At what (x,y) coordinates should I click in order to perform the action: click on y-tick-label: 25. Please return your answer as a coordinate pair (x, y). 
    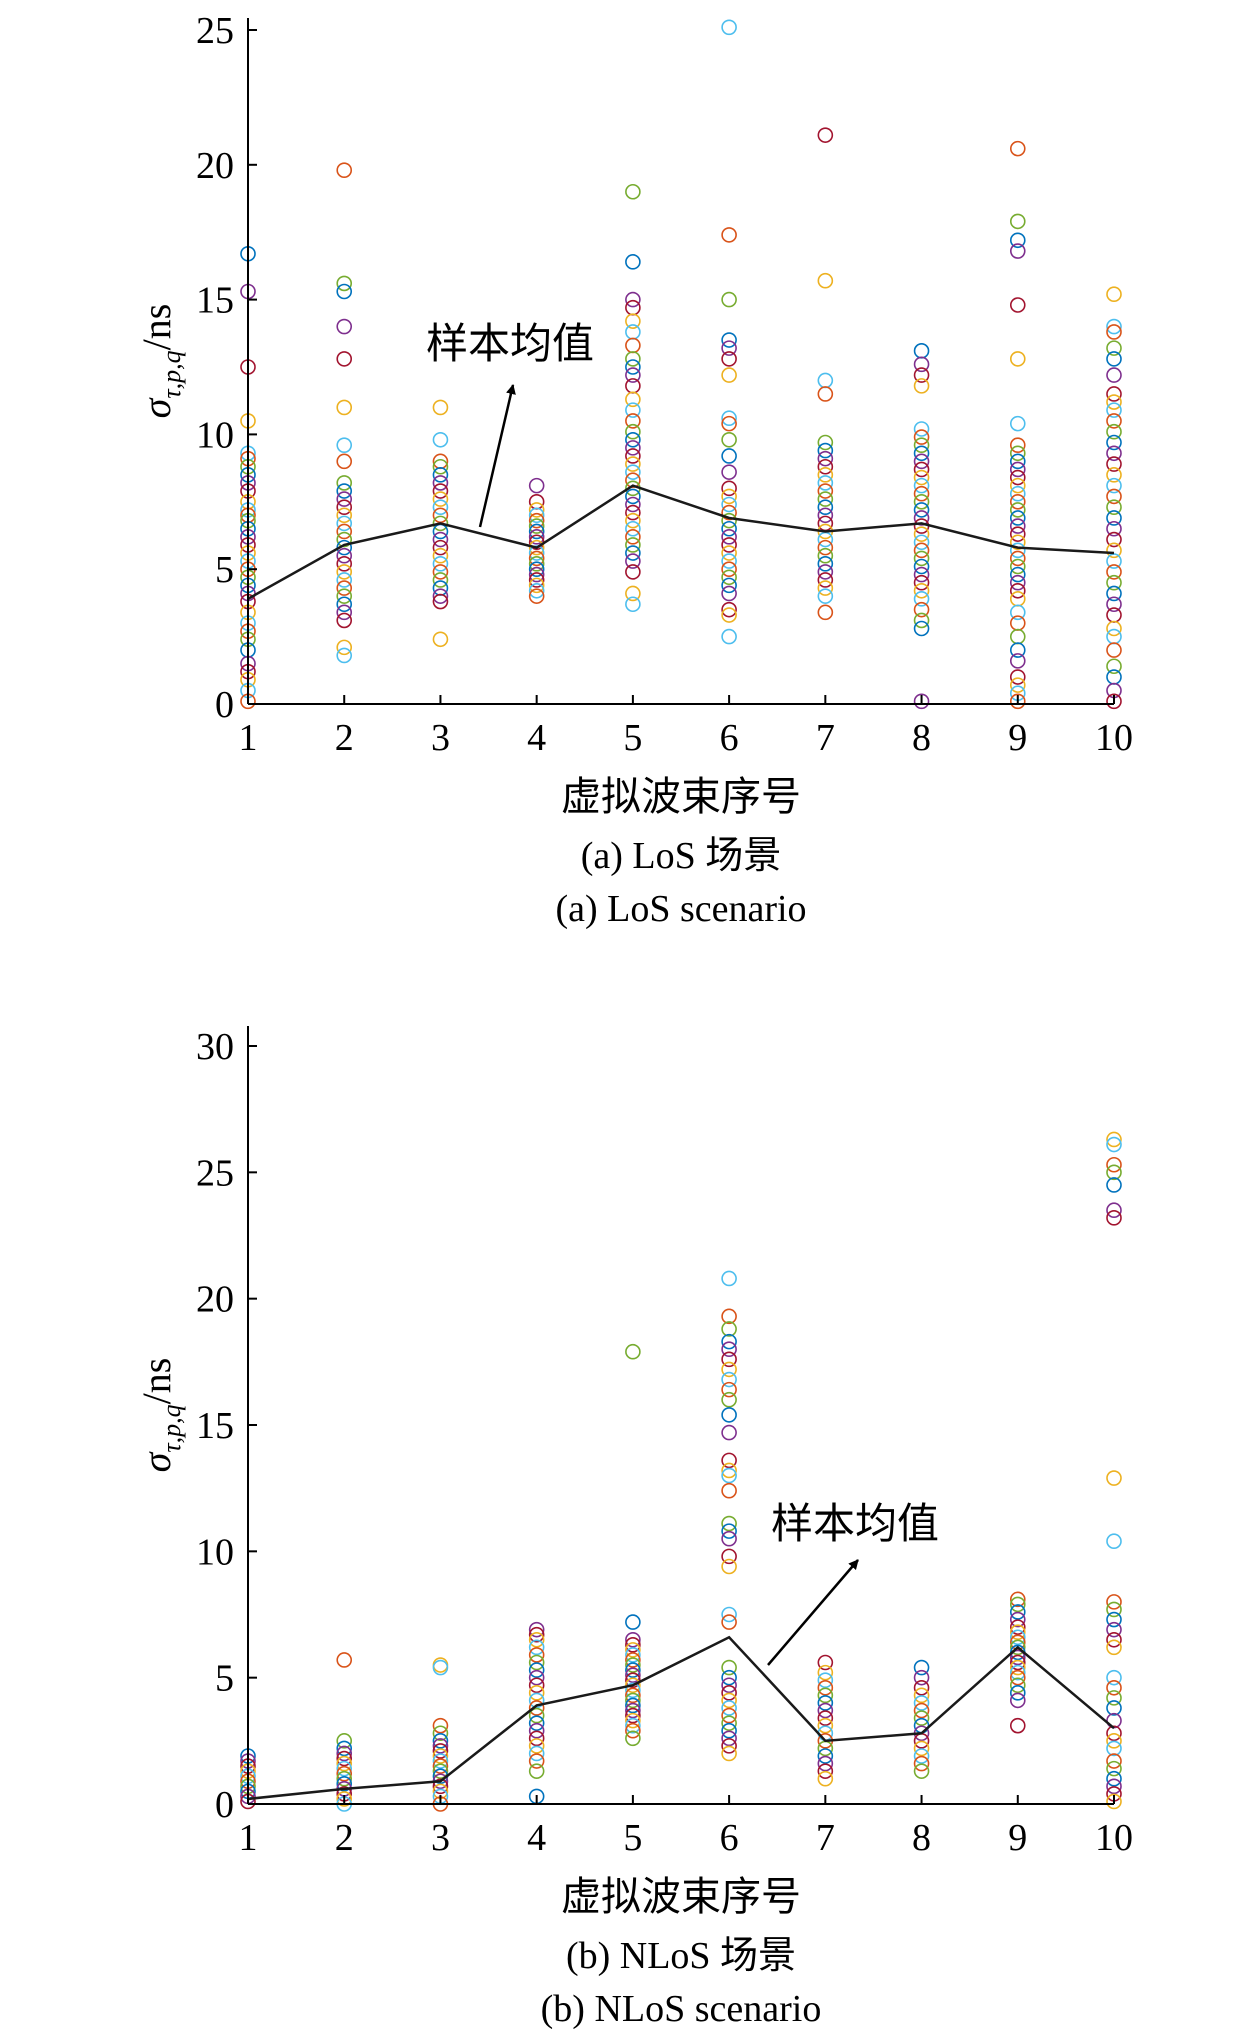
    Looking at the image, I should click on (215, 31).